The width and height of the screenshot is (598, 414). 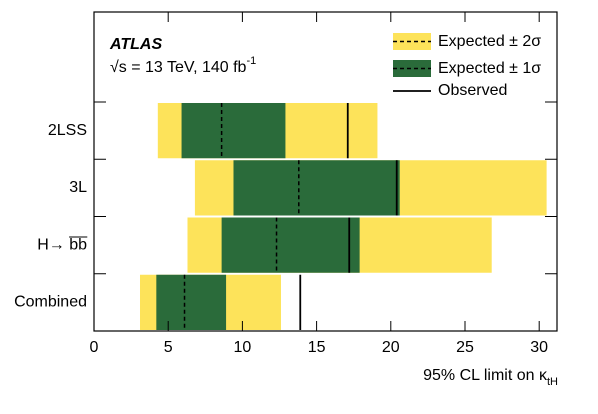 What do you see at coordinates (317, 347) in the screenshot?
I see `x-tick-label: 15` at bounding box center [317, 347].